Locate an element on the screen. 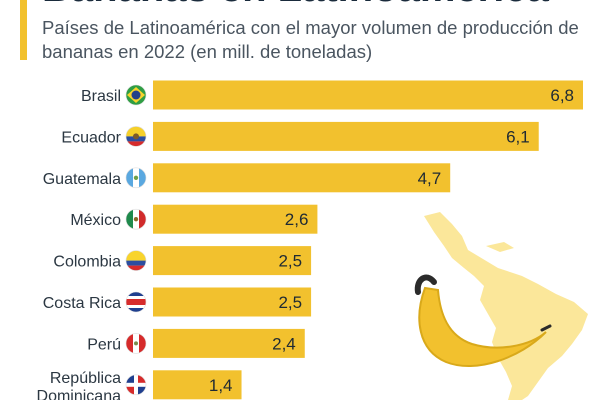 Image resolution: width=600 pixels, height=400 pixels. value-label-costa-rica: 2,5 is located at coordinates (290, 302).